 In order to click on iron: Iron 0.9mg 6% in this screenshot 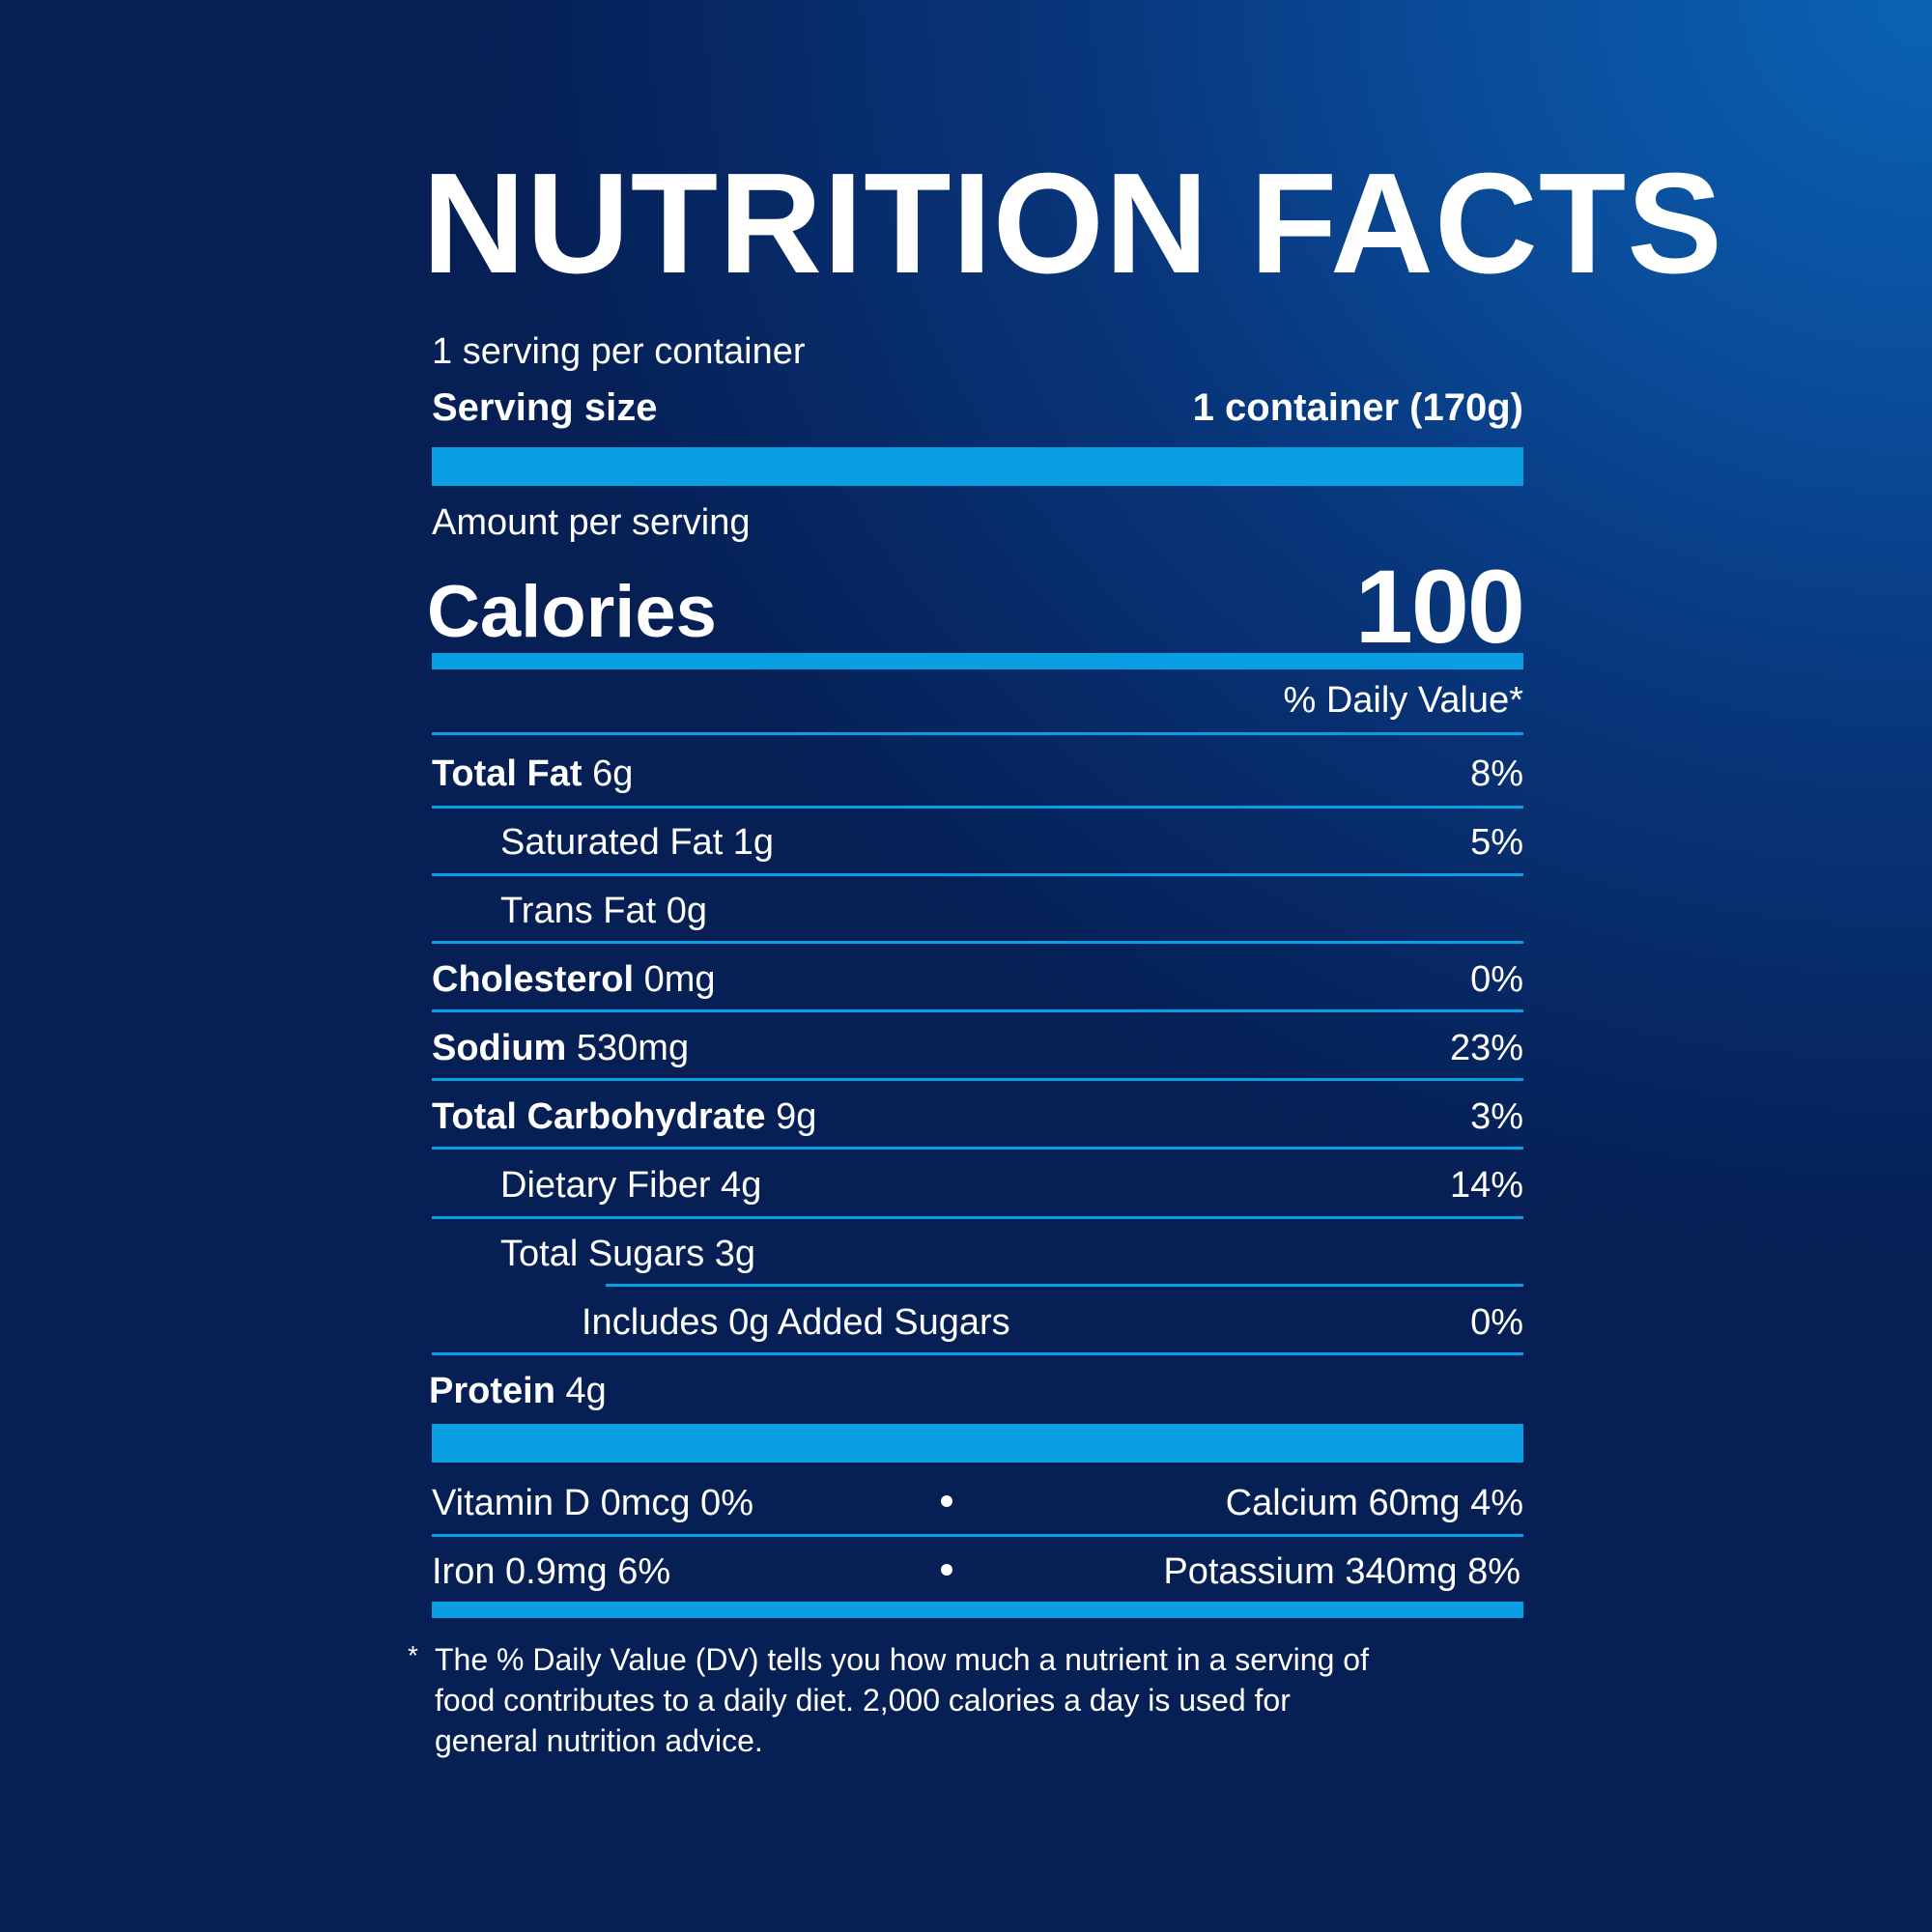, I will do `click(551, 1571)`.